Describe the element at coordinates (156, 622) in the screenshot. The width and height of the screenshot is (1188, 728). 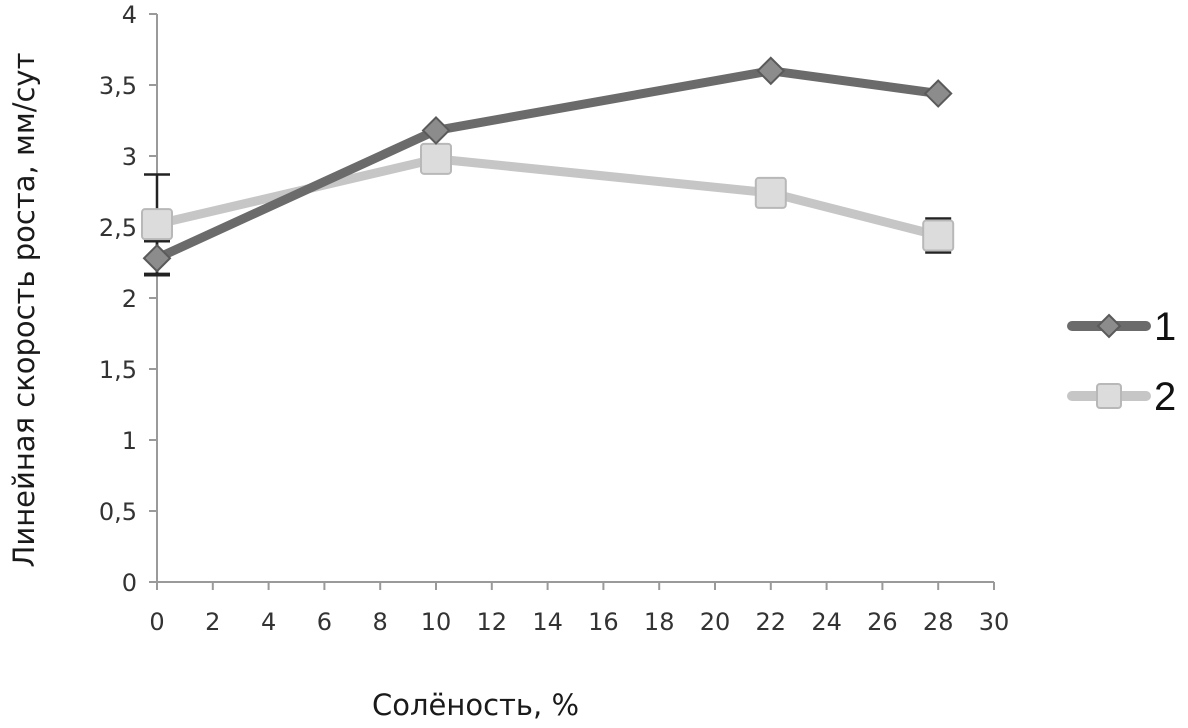
I see `x-tick-label: 0` at that location.